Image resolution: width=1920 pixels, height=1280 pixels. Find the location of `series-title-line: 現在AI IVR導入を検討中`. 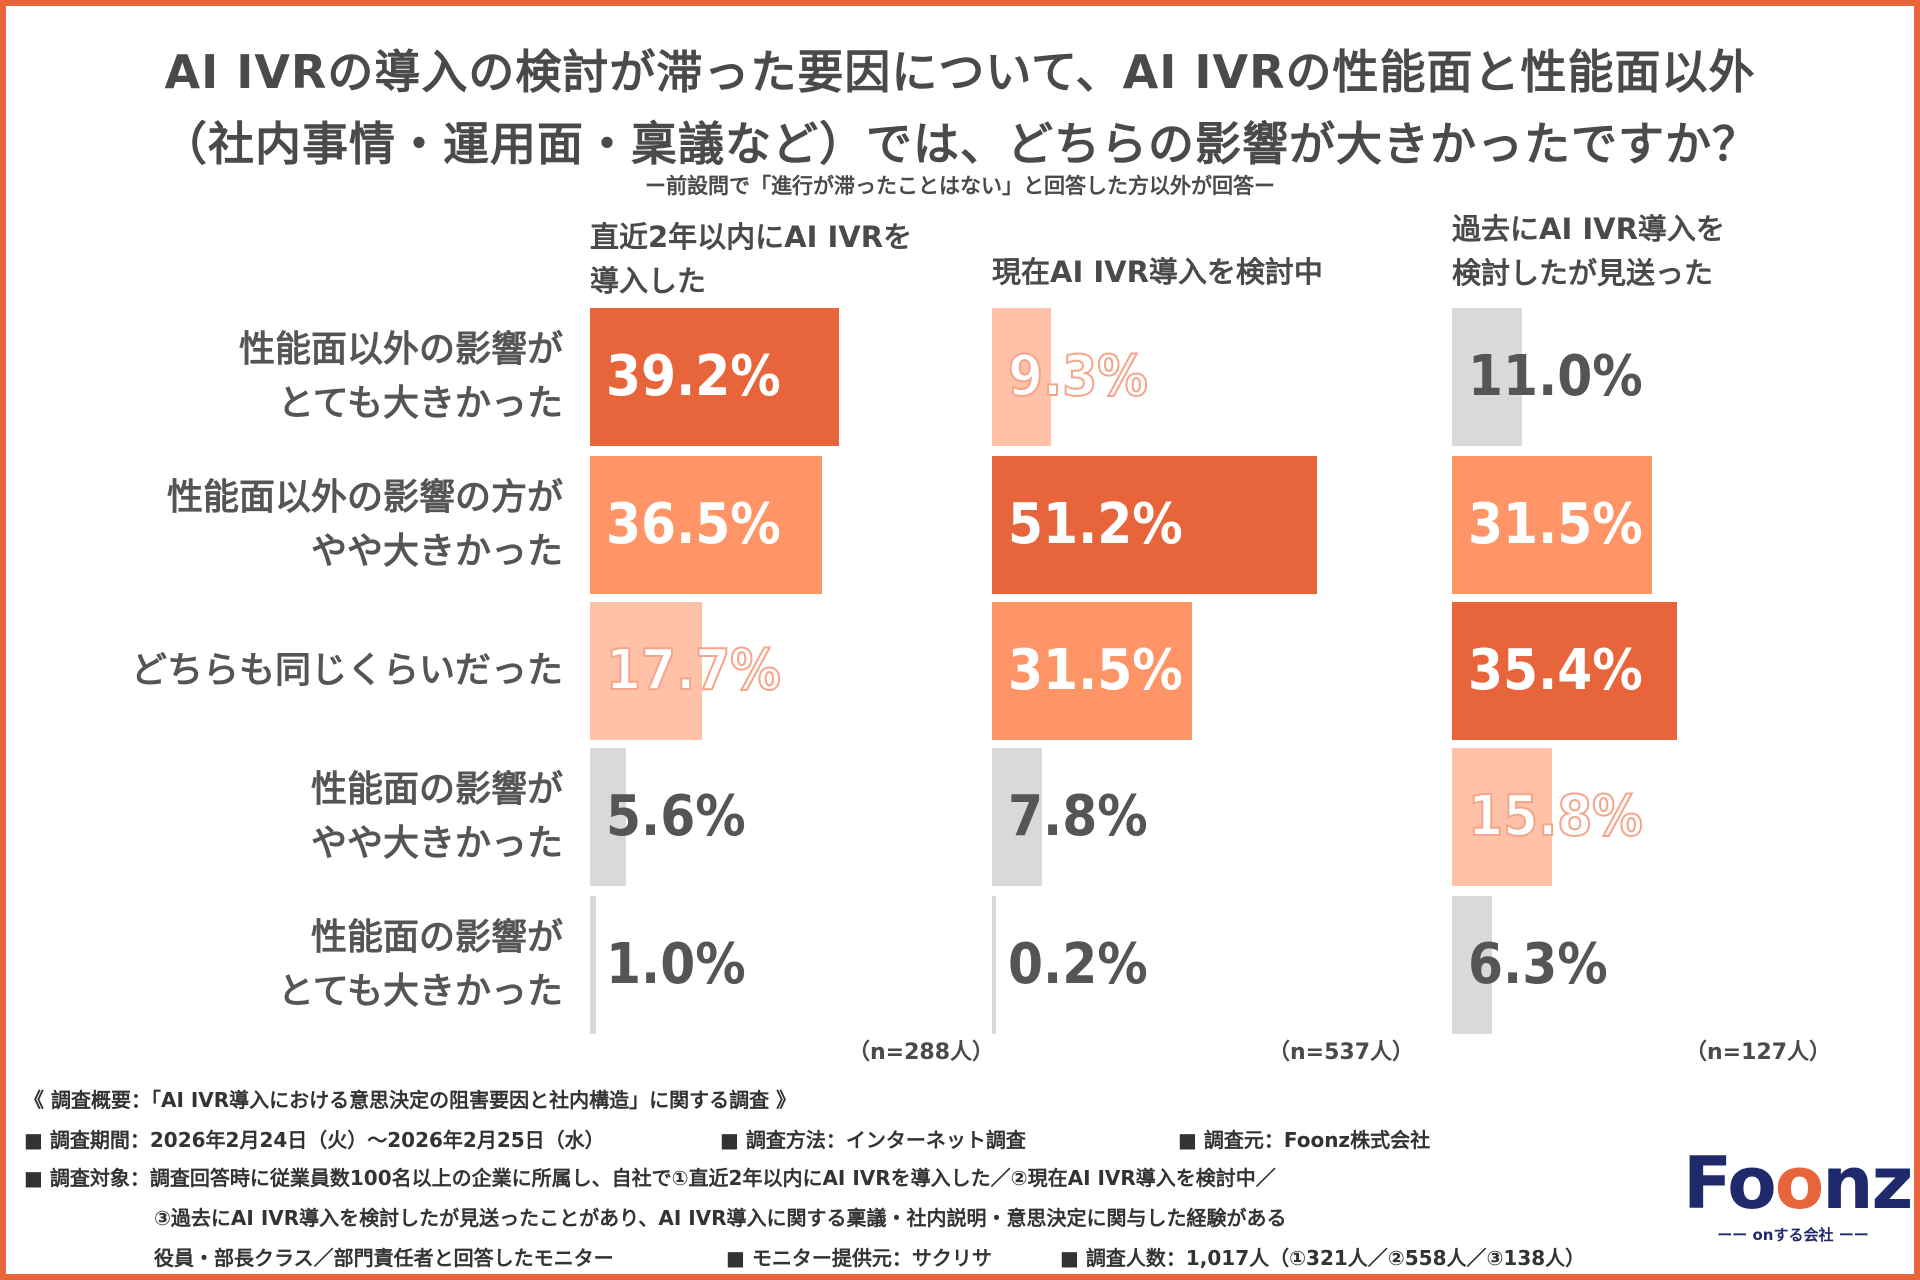

series-title-line: 現在AI IVR導入を検討中 is located at coordinates (1157, 272).